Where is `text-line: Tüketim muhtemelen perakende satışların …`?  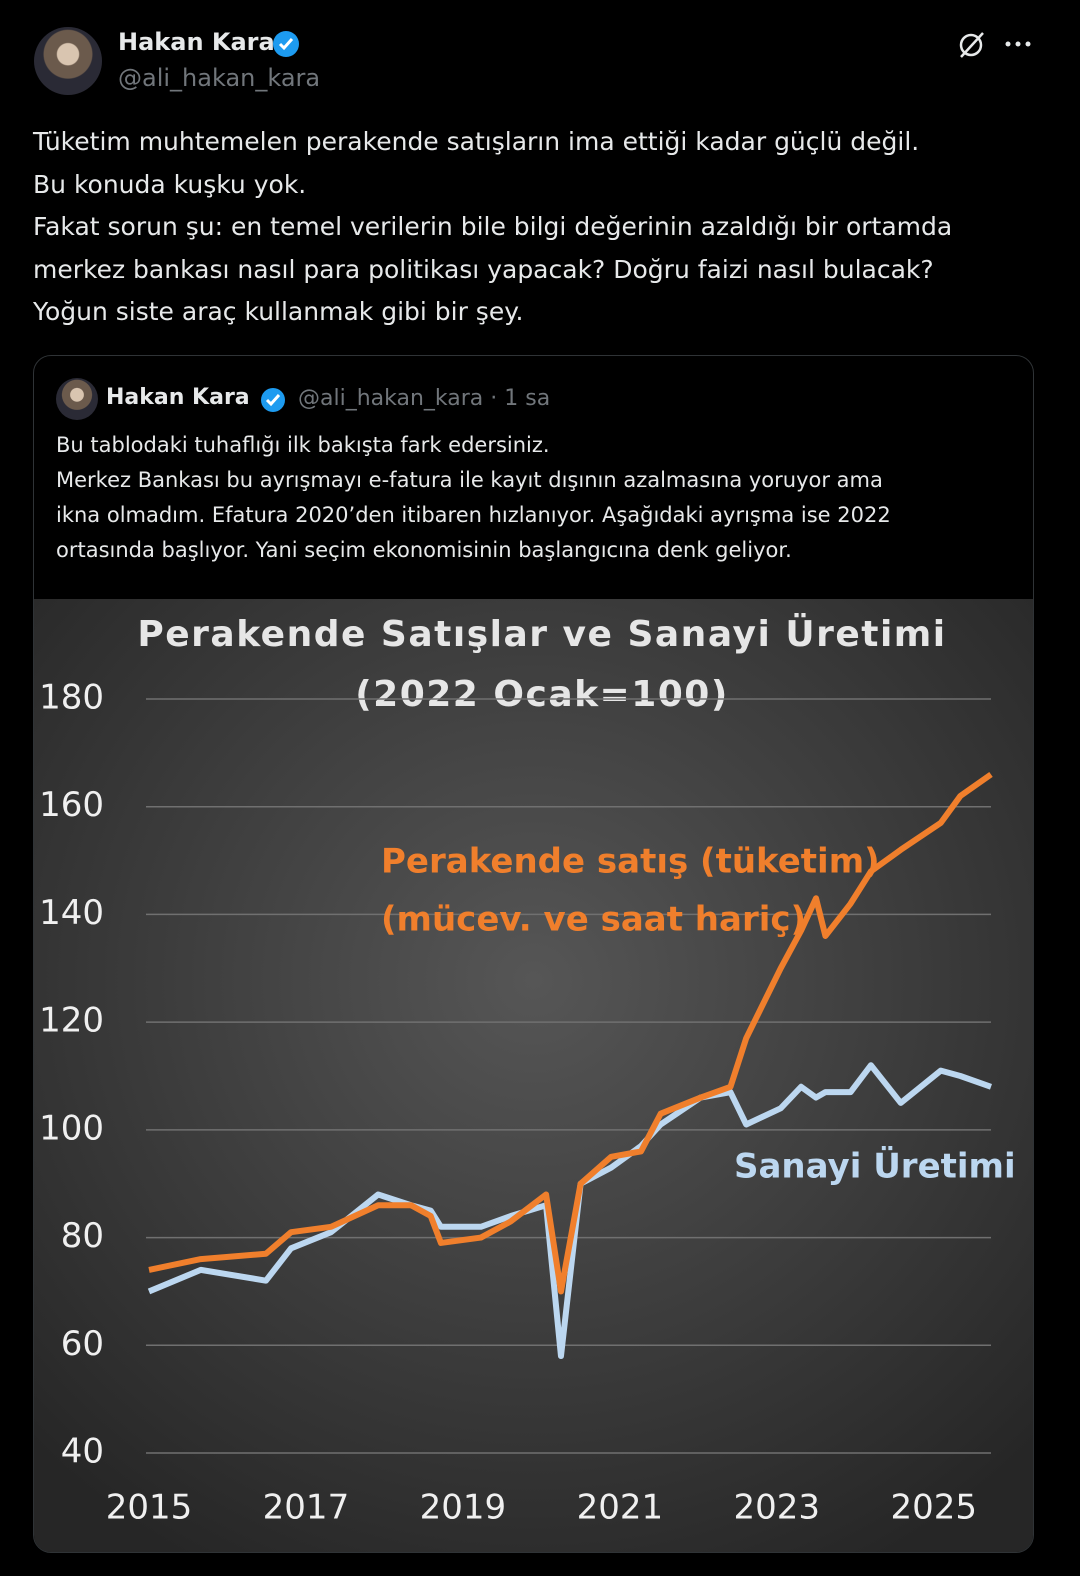 text-line: Tüketim muhtemelen perakende satışların … is located at coordinates (476, 141).